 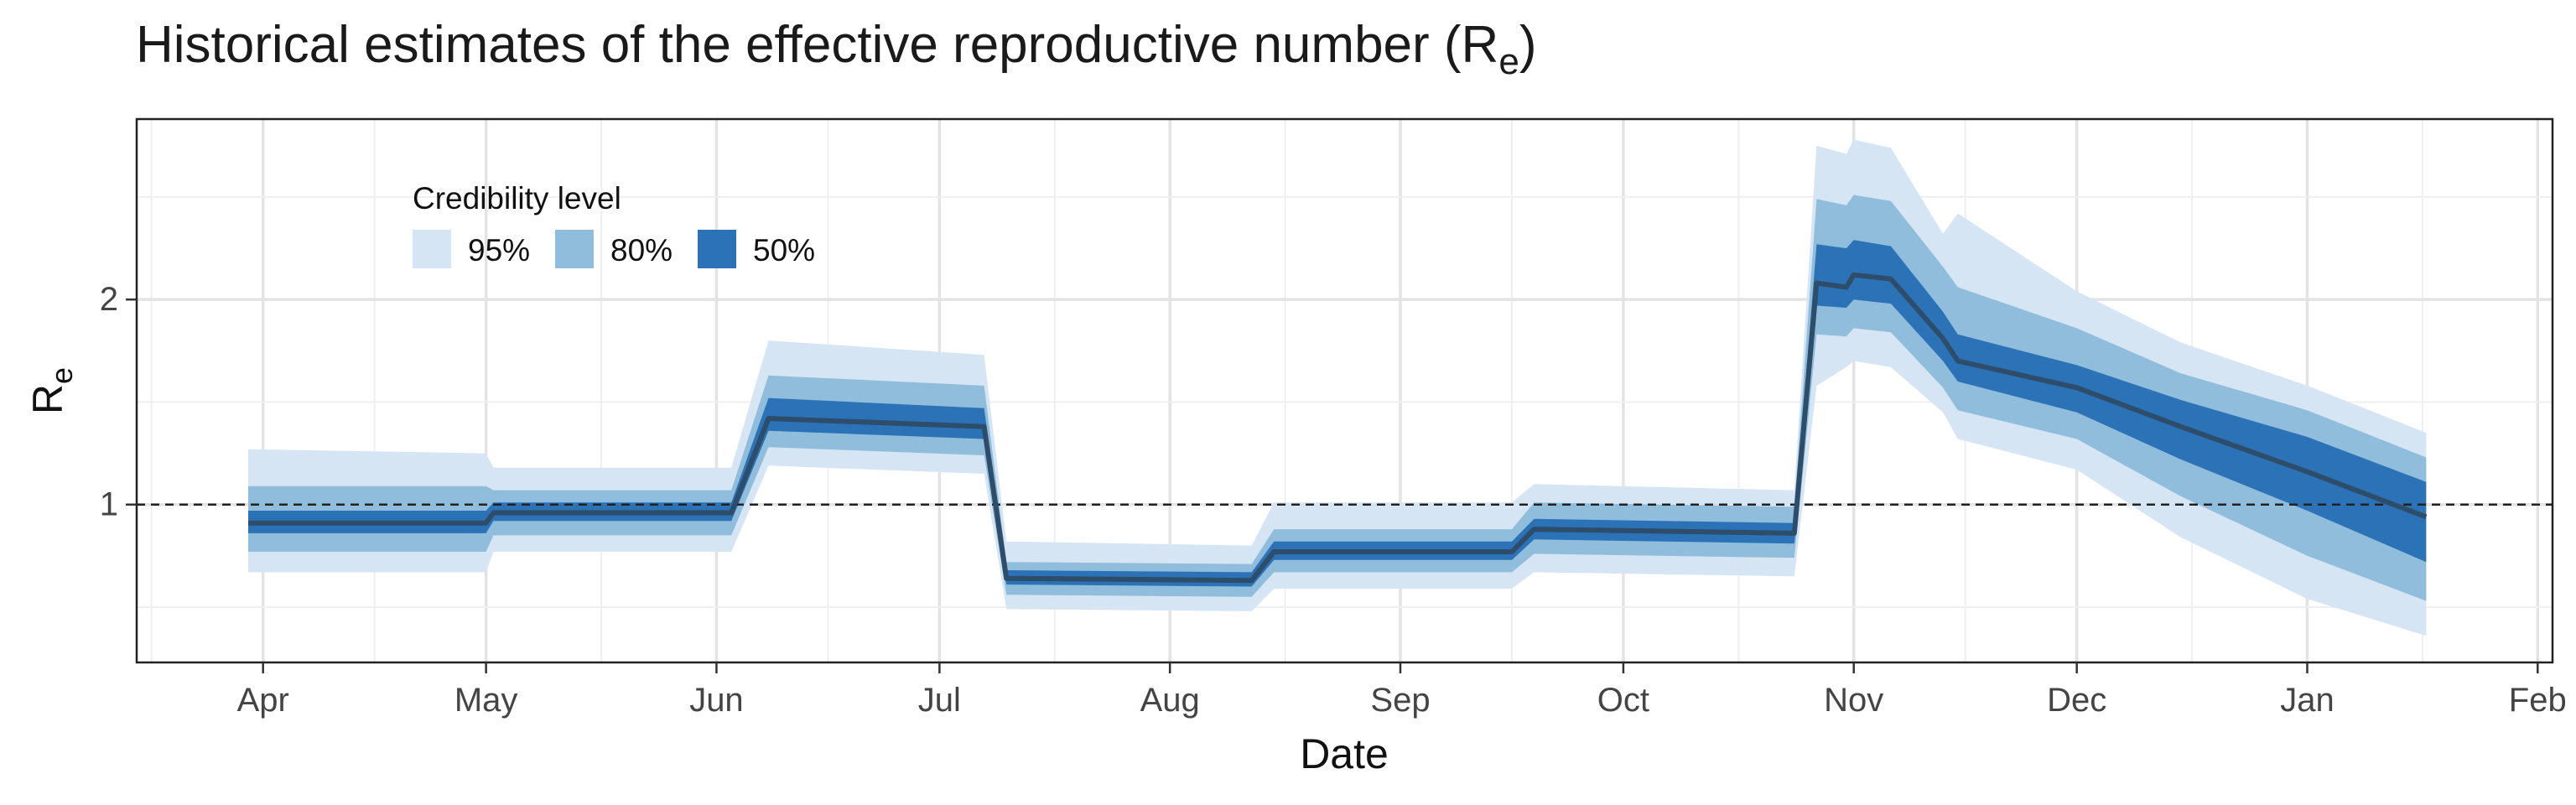 What do you see at coordinates (1170, 700) in the screenshot?
I see `x-tick-label: Aug` at bounding box center [1170, 700].